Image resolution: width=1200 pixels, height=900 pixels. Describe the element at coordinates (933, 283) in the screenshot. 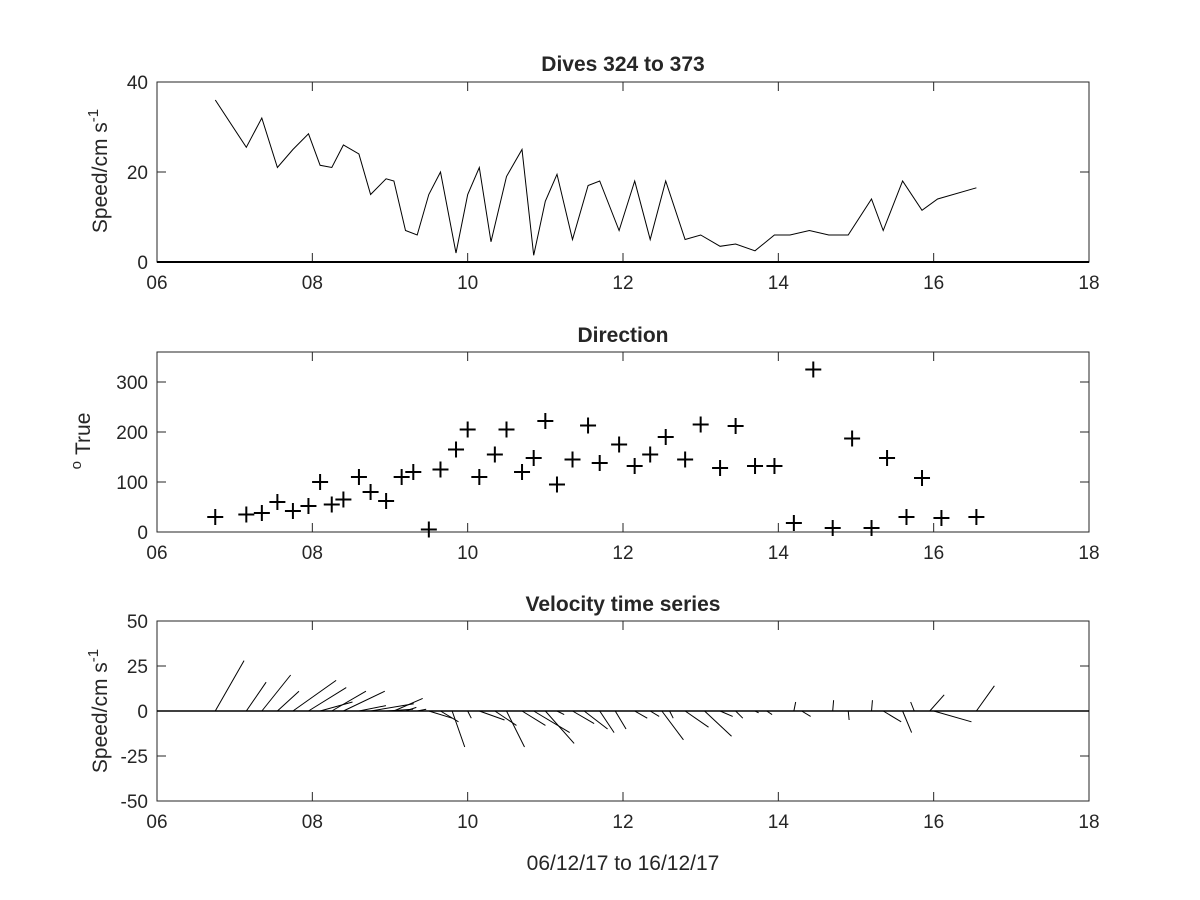

I see `speed-xtick-label: 16` at that location.